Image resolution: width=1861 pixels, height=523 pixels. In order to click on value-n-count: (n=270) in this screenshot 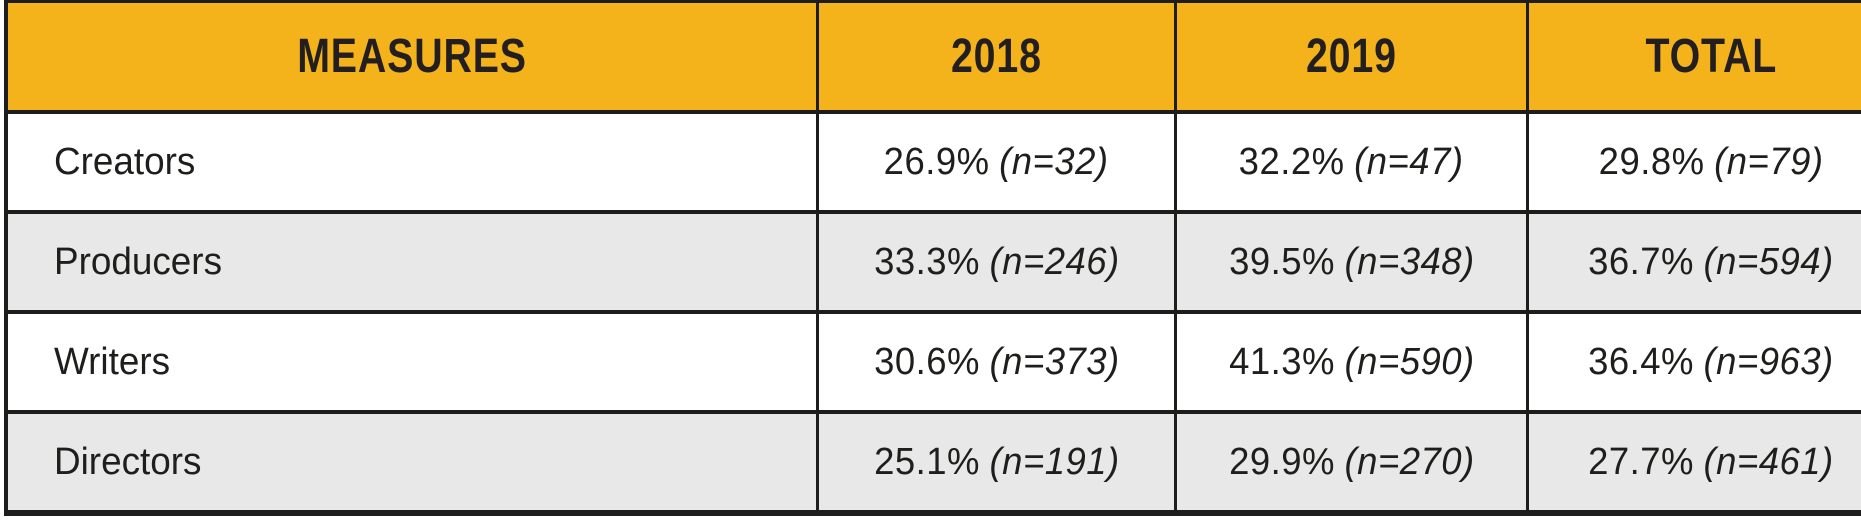, I will do `click(1409, 461)`.